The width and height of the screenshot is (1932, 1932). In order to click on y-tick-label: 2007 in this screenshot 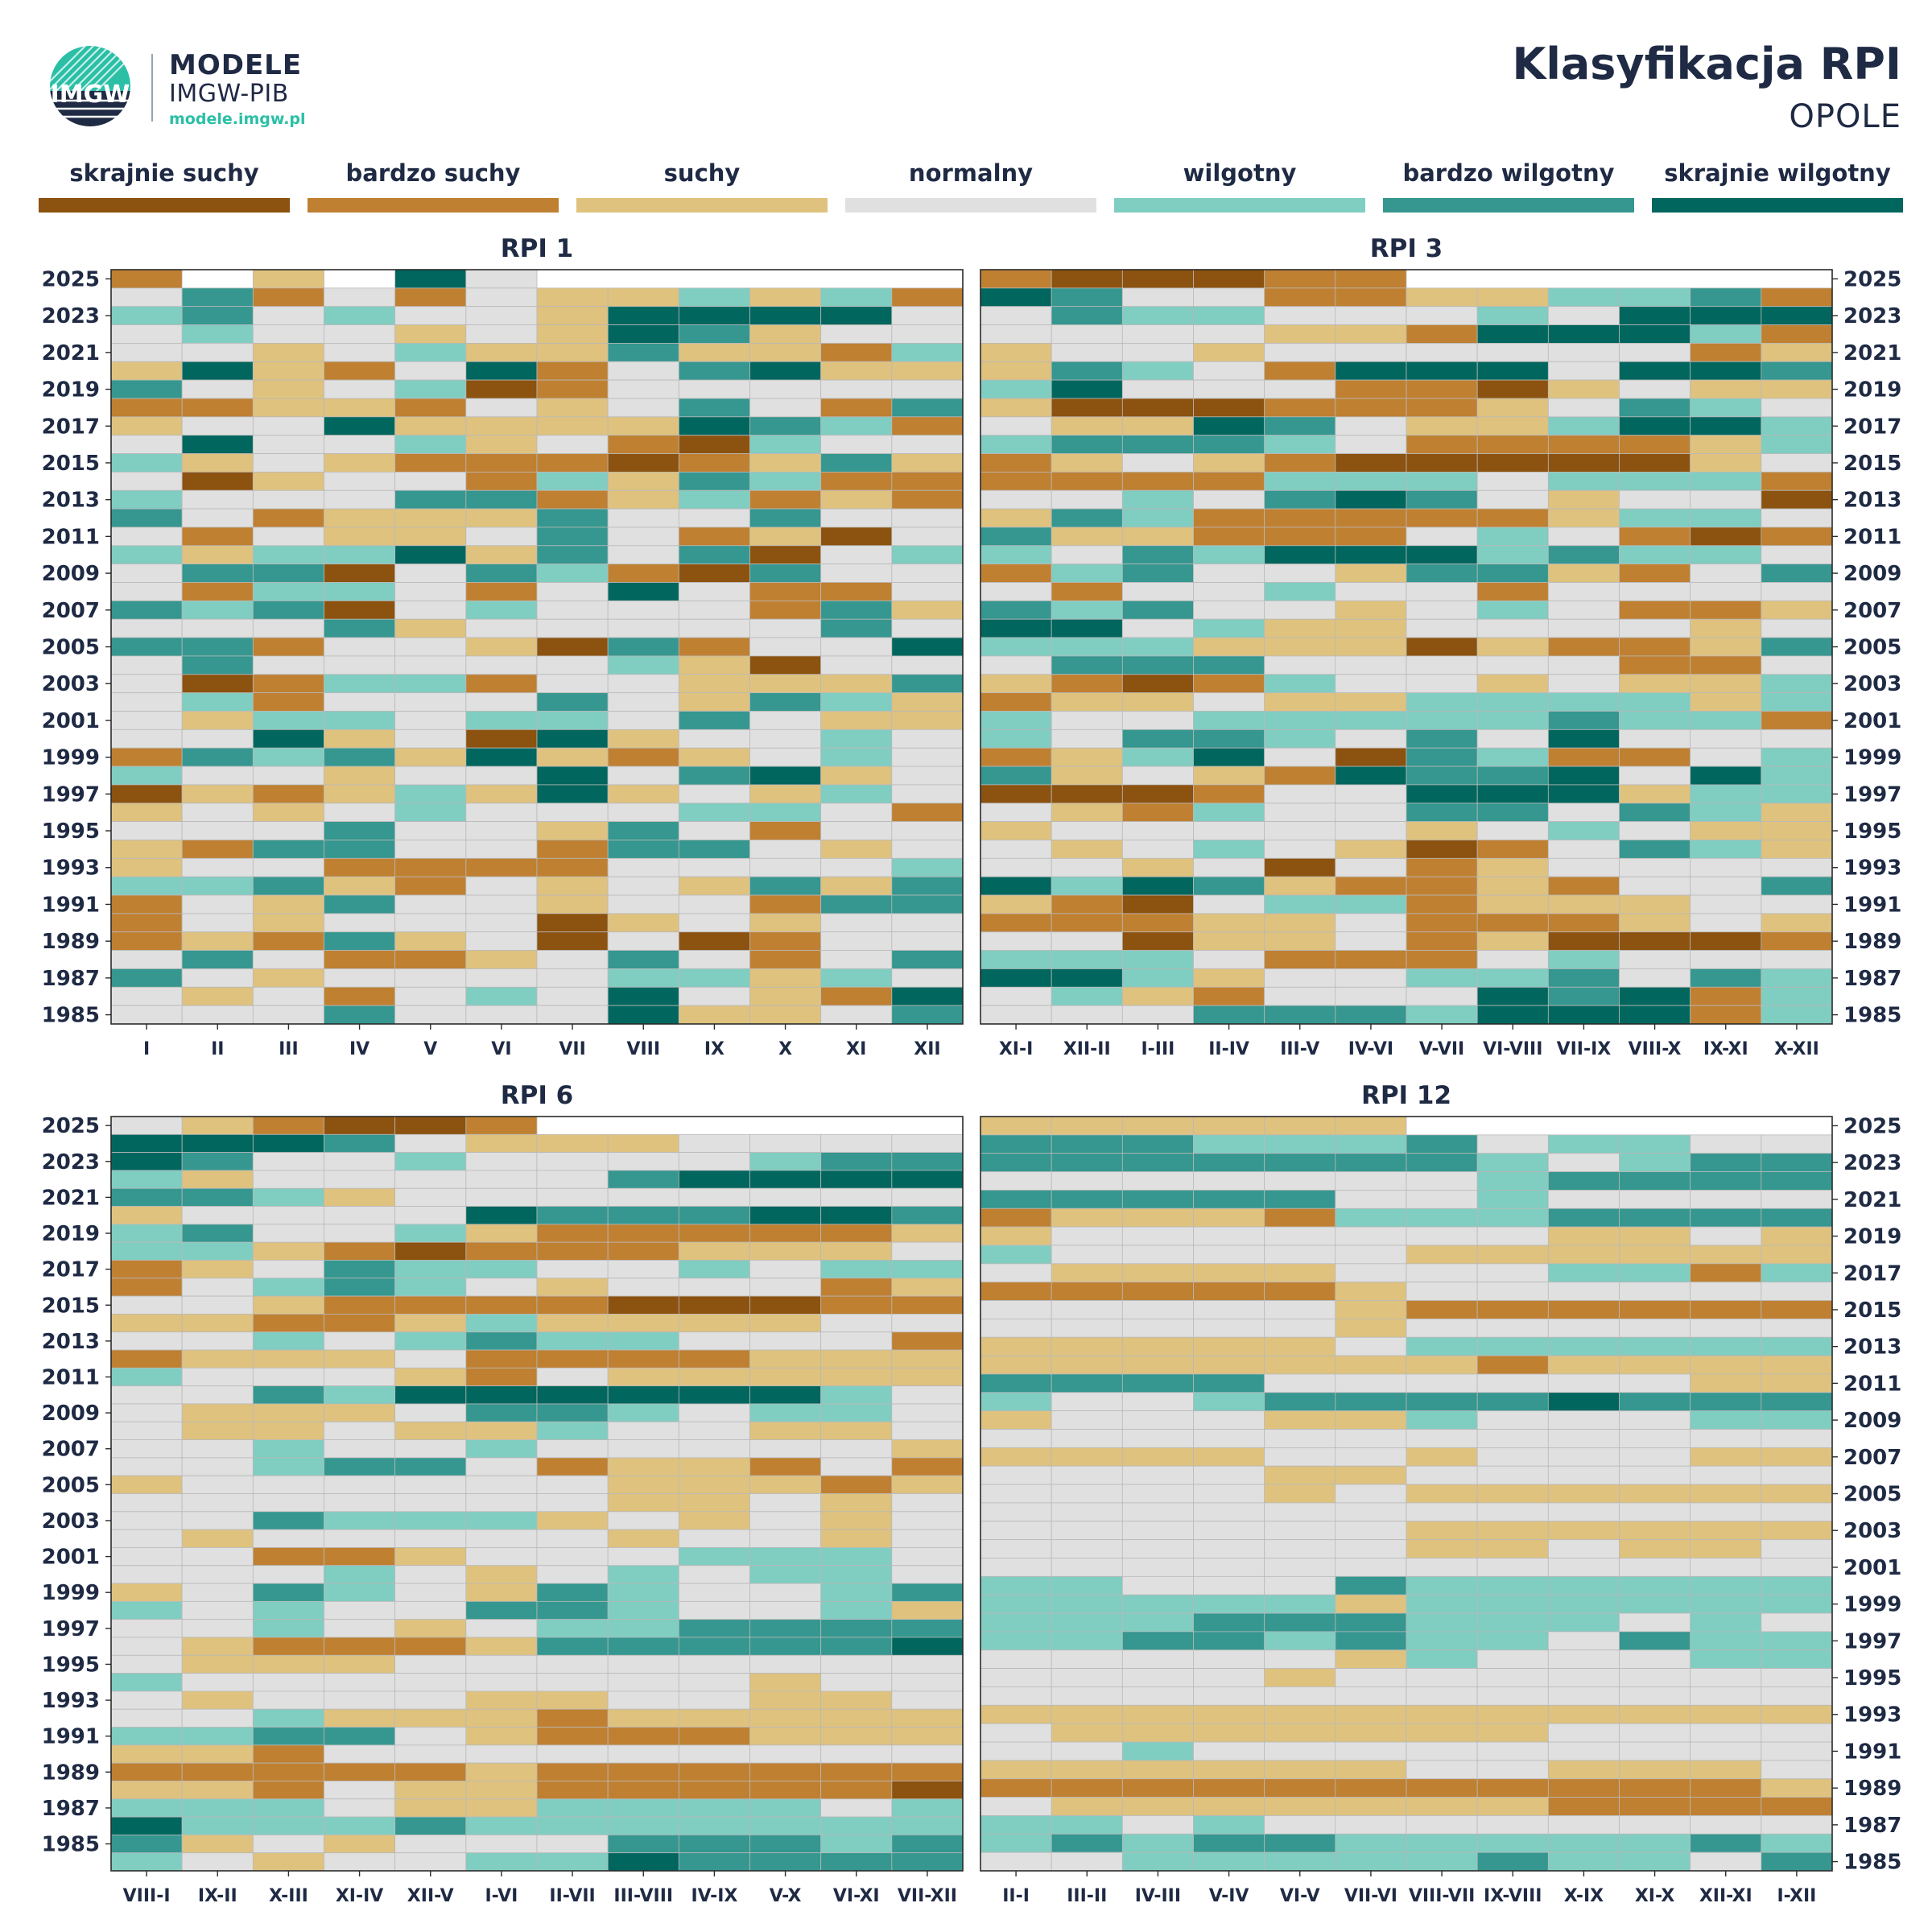, I will do `click(71, 611)`.